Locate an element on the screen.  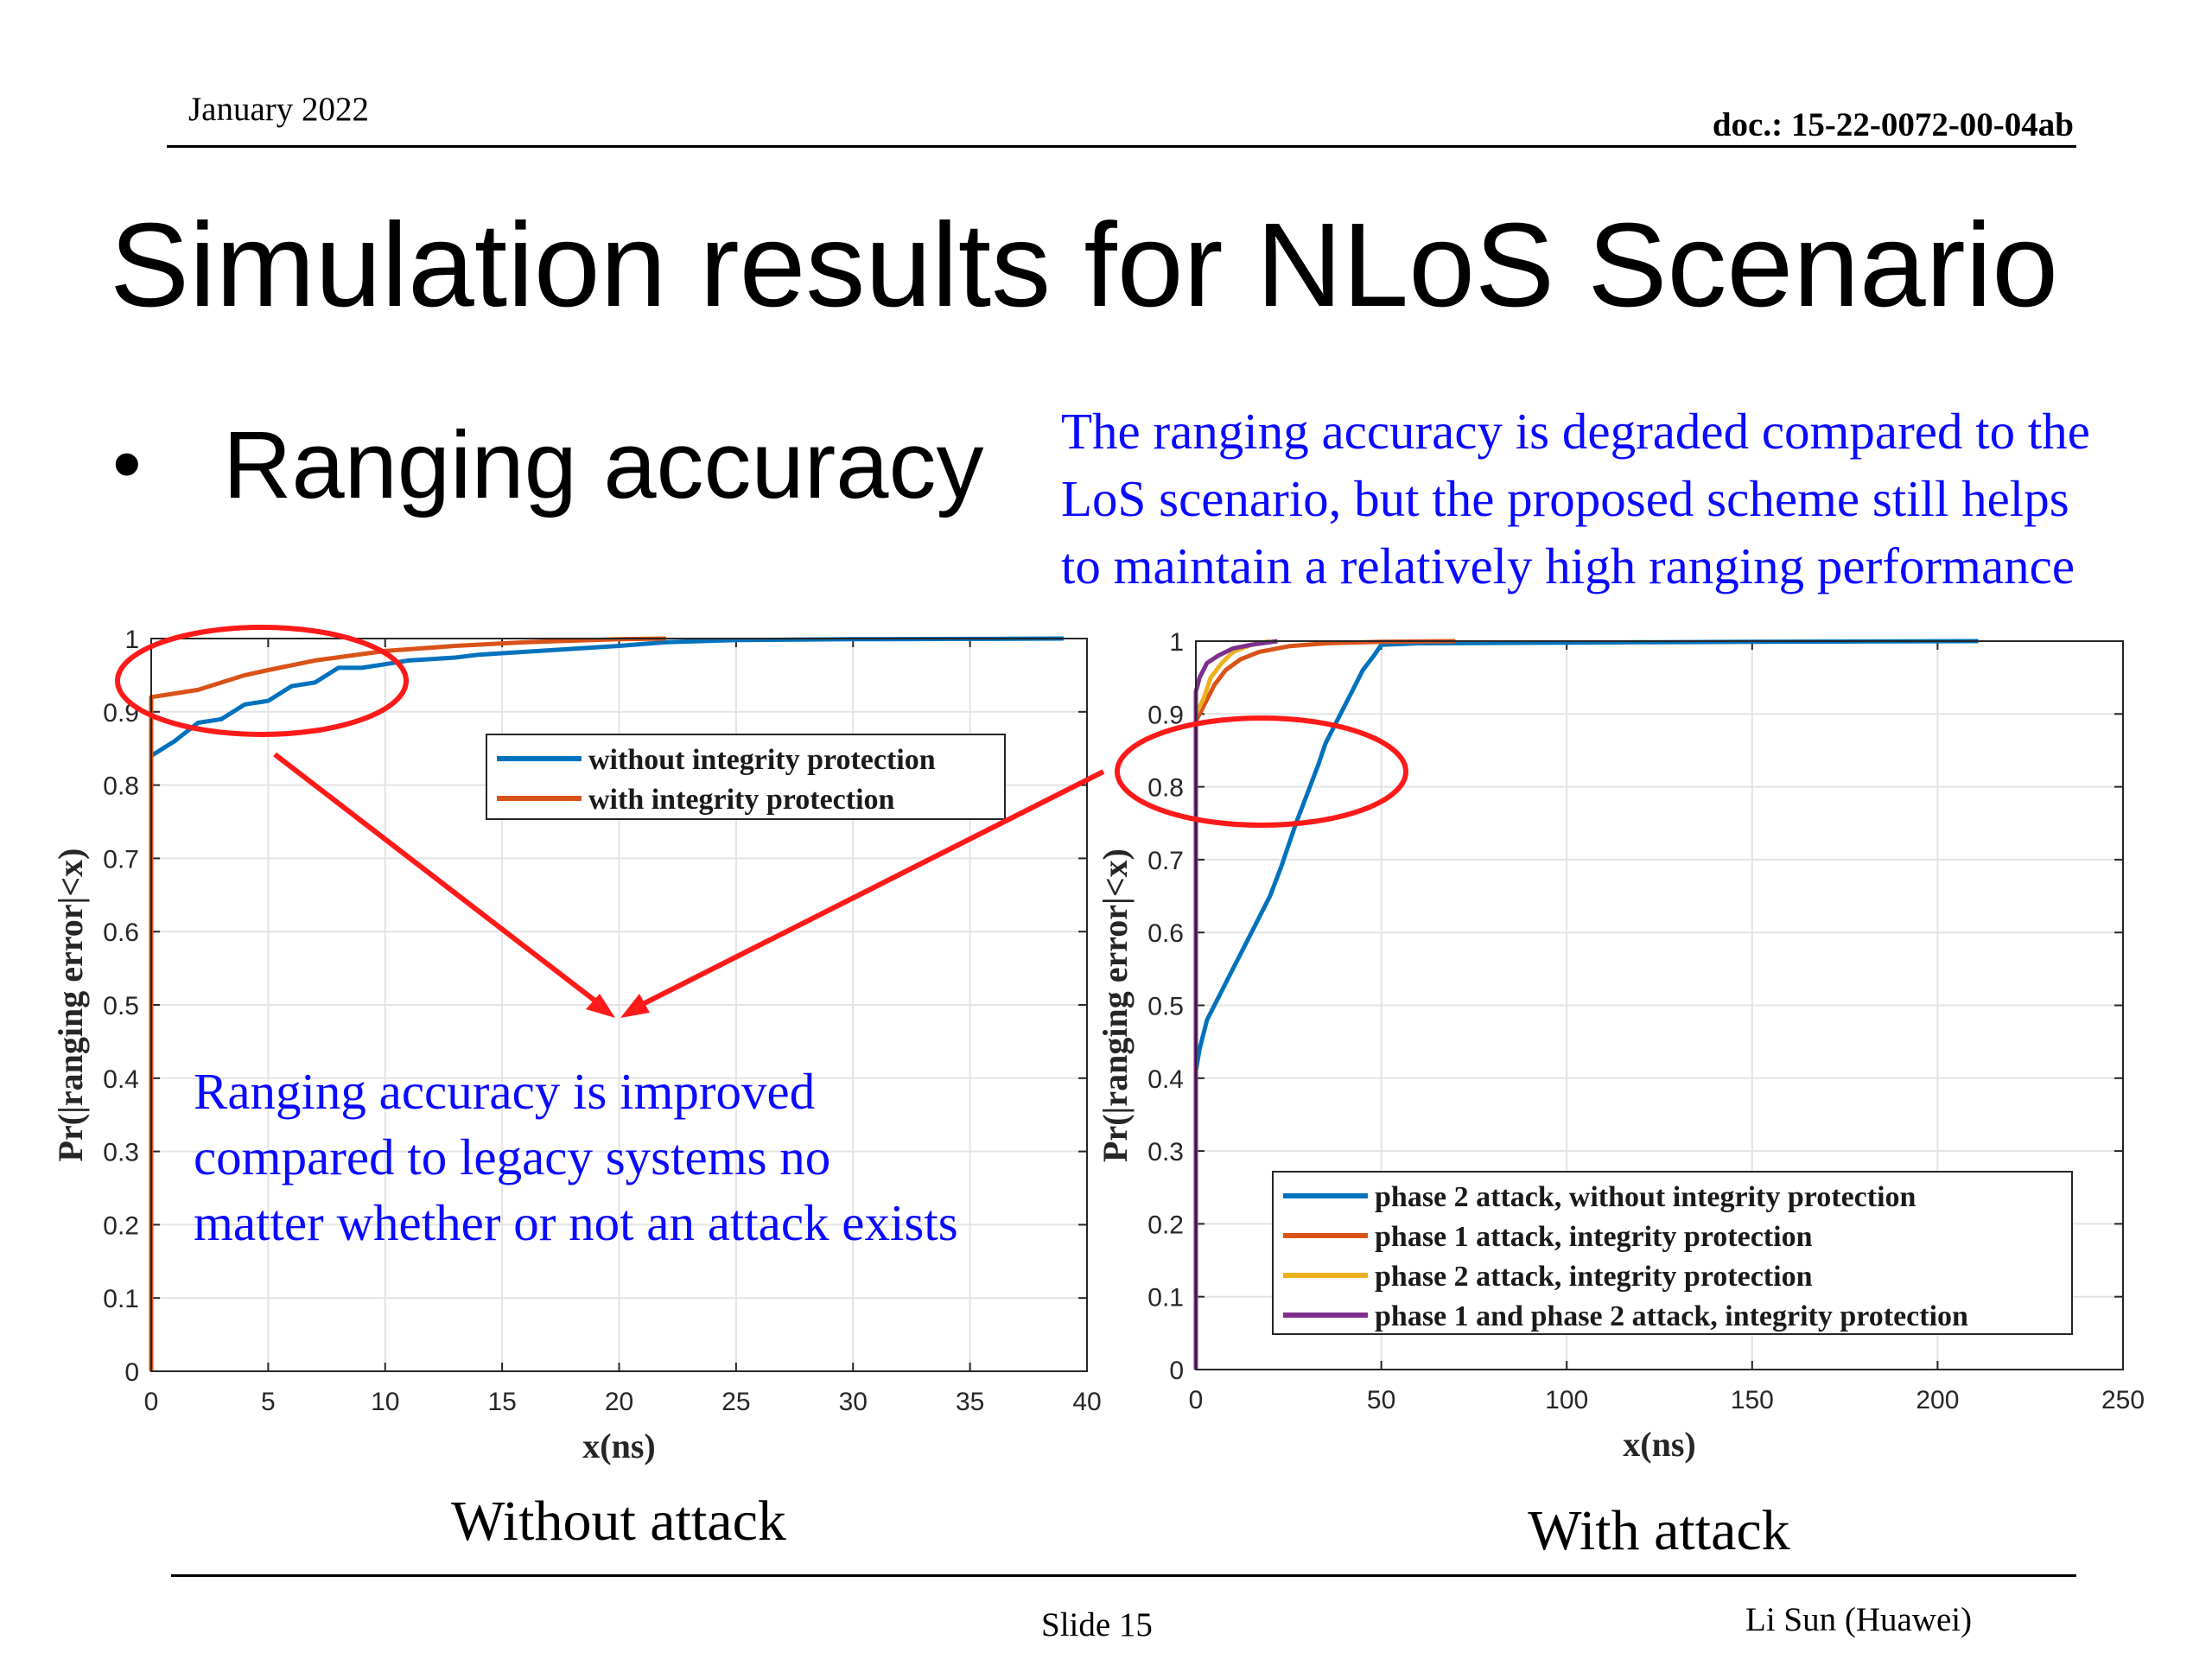
x-tick-label: 25 is located at coordinates (735, 1402).